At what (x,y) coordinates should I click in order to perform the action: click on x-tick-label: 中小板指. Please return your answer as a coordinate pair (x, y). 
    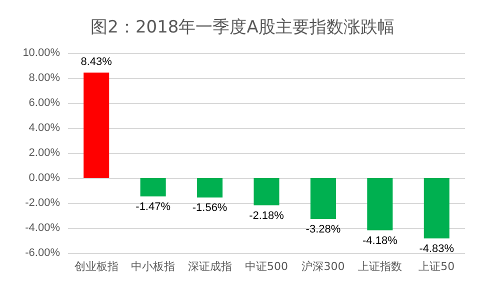
    Looking at the image, I should click on (153, 266).